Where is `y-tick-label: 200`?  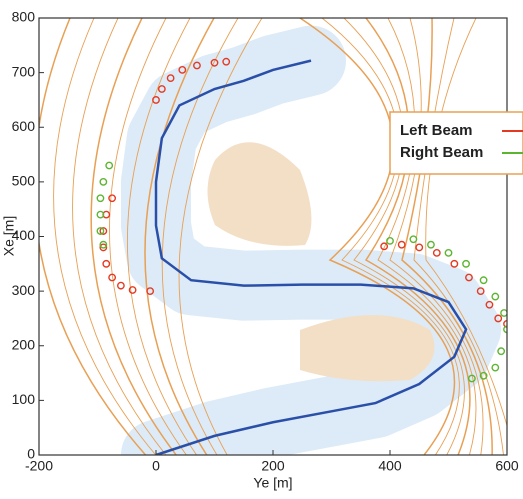
y-tick-label: 200 is located at coordinates (24, 344).